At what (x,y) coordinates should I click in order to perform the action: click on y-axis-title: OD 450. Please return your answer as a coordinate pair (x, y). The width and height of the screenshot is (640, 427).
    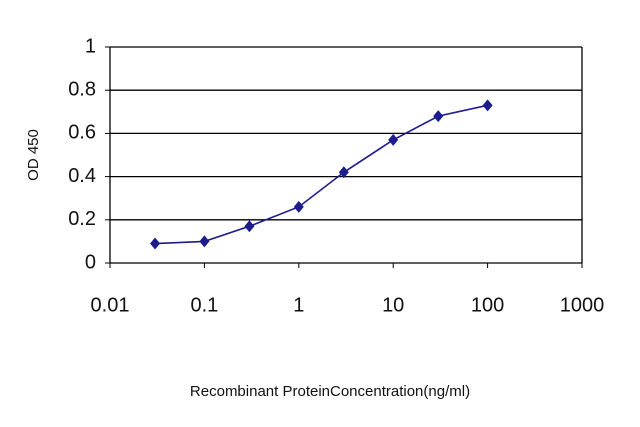
    Looking at the image, I should click on (33, 155).